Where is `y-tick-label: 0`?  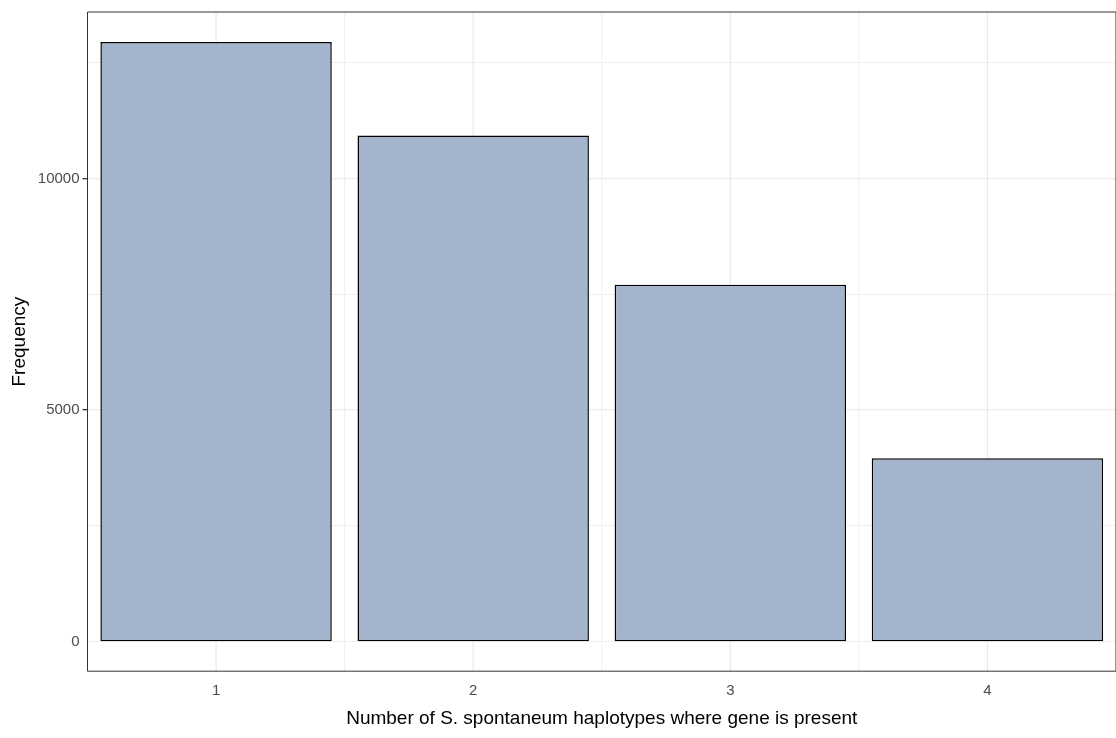 y-tick-label: 0 is located at coordinates (75, 640).